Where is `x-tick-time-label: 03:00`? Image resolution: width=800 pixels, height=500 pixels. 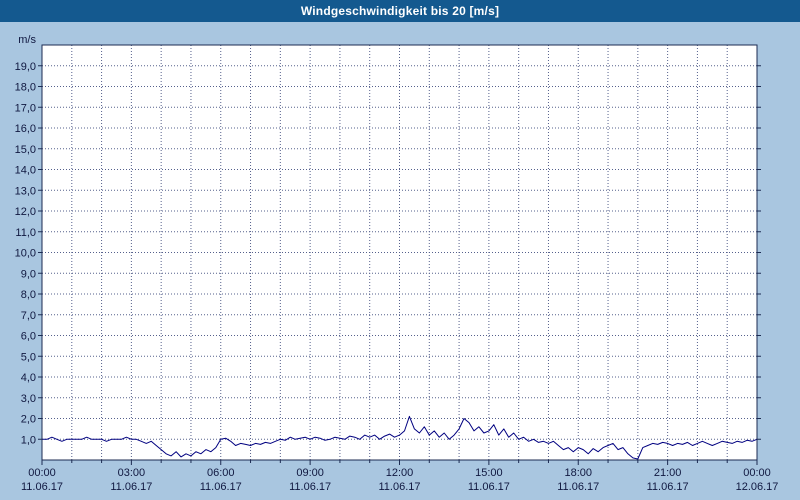 x-tick-time-label: 03:00 is located at coordinates (132, 473).